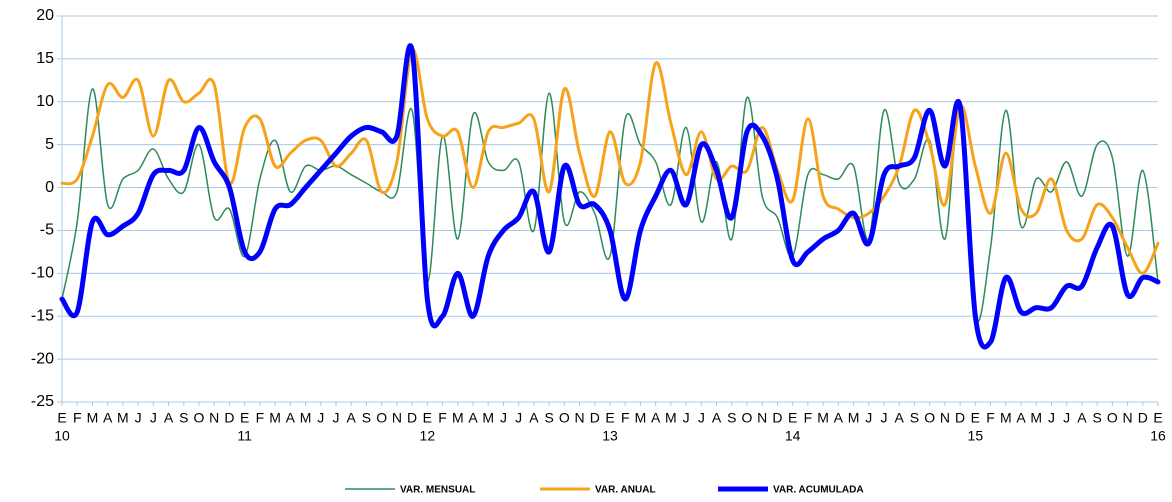 Image resolution: width=1172 pixels, height=502 pixels. What do you see at coordinates (45, 58) in the screenshot?
I see `y-tick-label: 15` at bounding box center [45, 58].